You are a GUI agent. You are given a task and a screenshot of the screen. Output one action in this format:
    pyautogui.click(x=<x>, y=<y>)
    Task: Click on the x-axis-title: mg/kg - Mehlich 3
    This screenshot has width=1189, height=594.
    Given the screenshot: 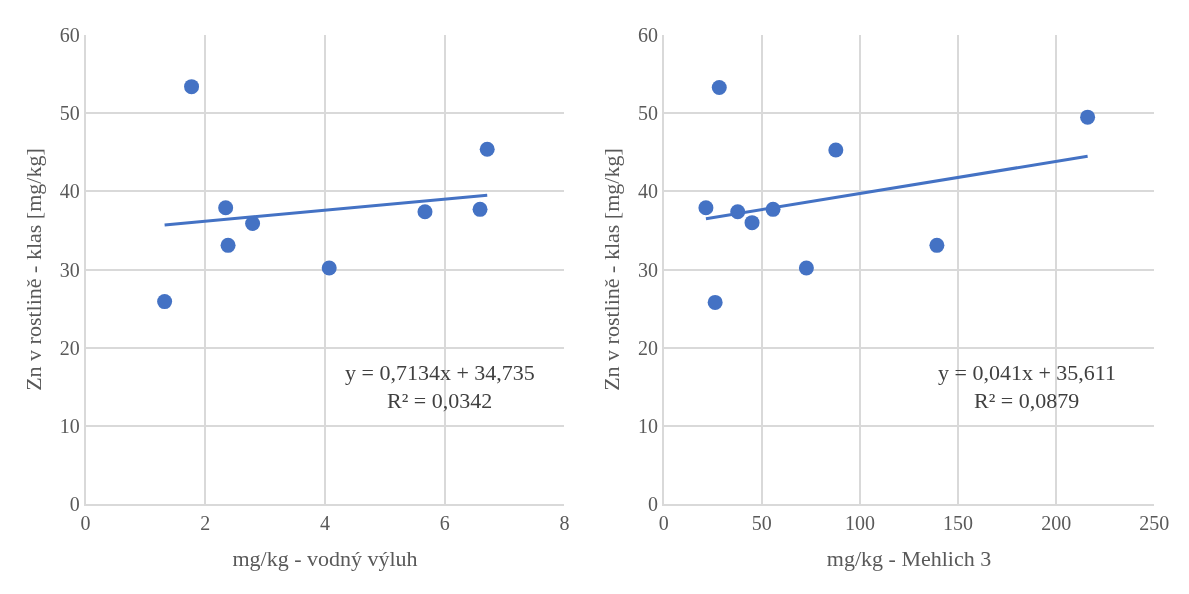 What is the action you would take?
    pyautogui.click(x=909, y=559)
    